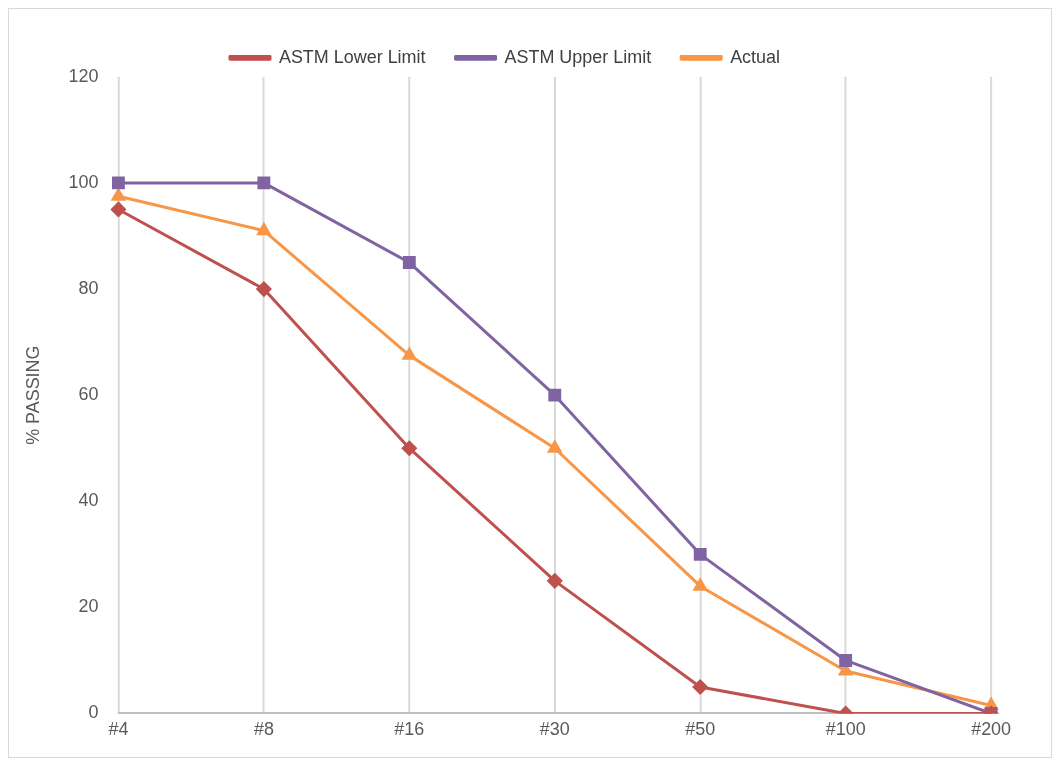 This screenshot has width=1060, height=767. Describe the element at coordinates (554, 729) in the screenshot. I see `x-tick-label: #30` at that location.